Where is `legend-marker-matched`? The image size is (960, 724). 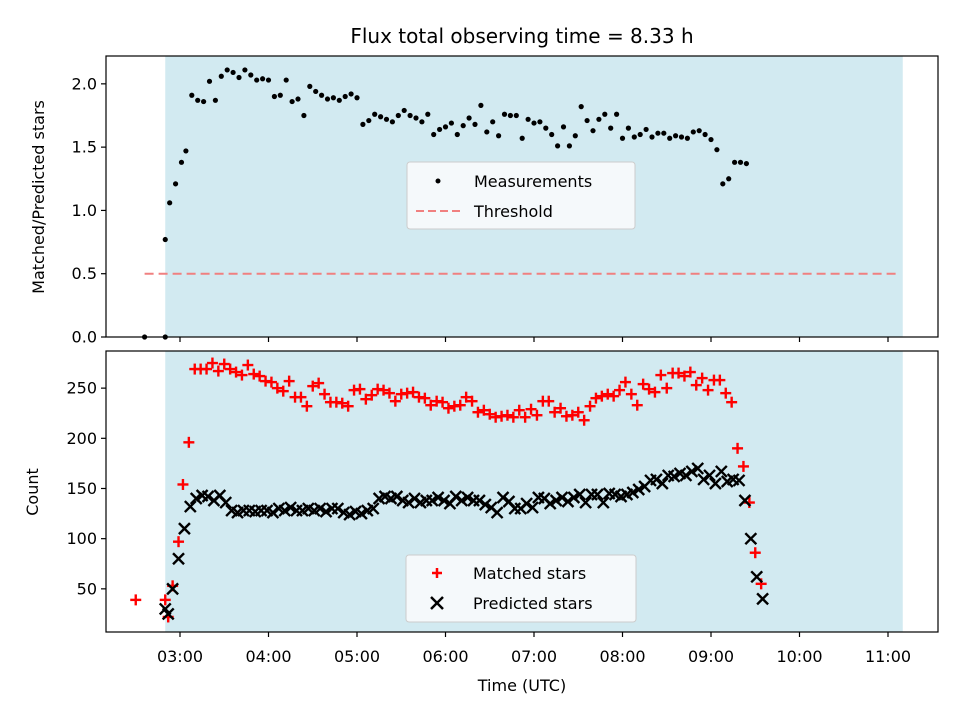
legend-marker-matched is located at coordinates (437, 573).